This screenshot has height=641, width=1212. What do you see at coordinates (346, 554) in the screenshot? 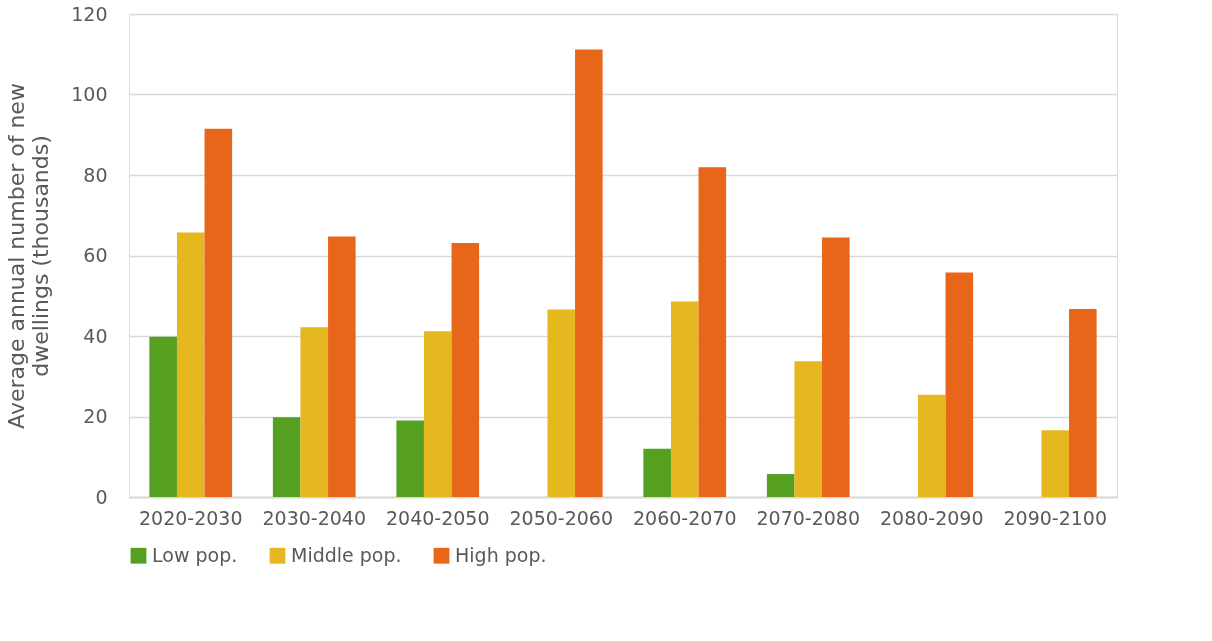
I see `legend-label: Middle pop.` at bounding box center [346, 554].